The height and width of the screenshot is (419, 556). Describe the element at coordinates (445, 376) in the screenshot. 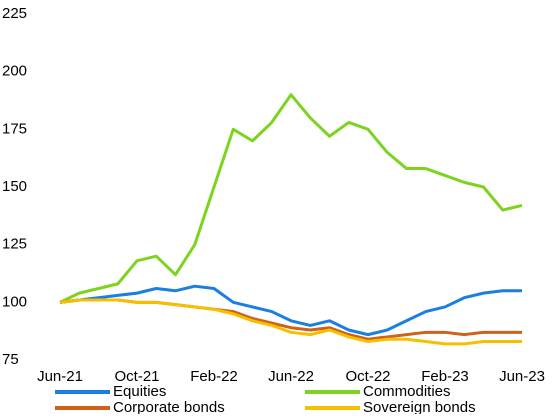

I see `x-tick-label: Feb-23` at that location.